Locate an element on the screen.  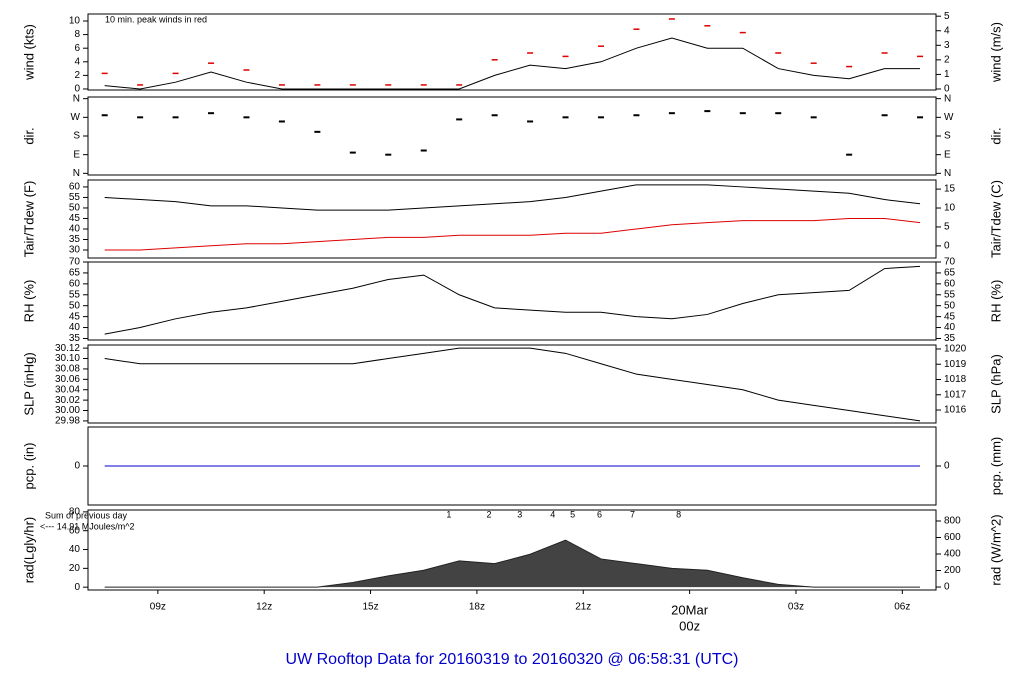
y-tick-label: 20 is located at coordinates (75, 568).